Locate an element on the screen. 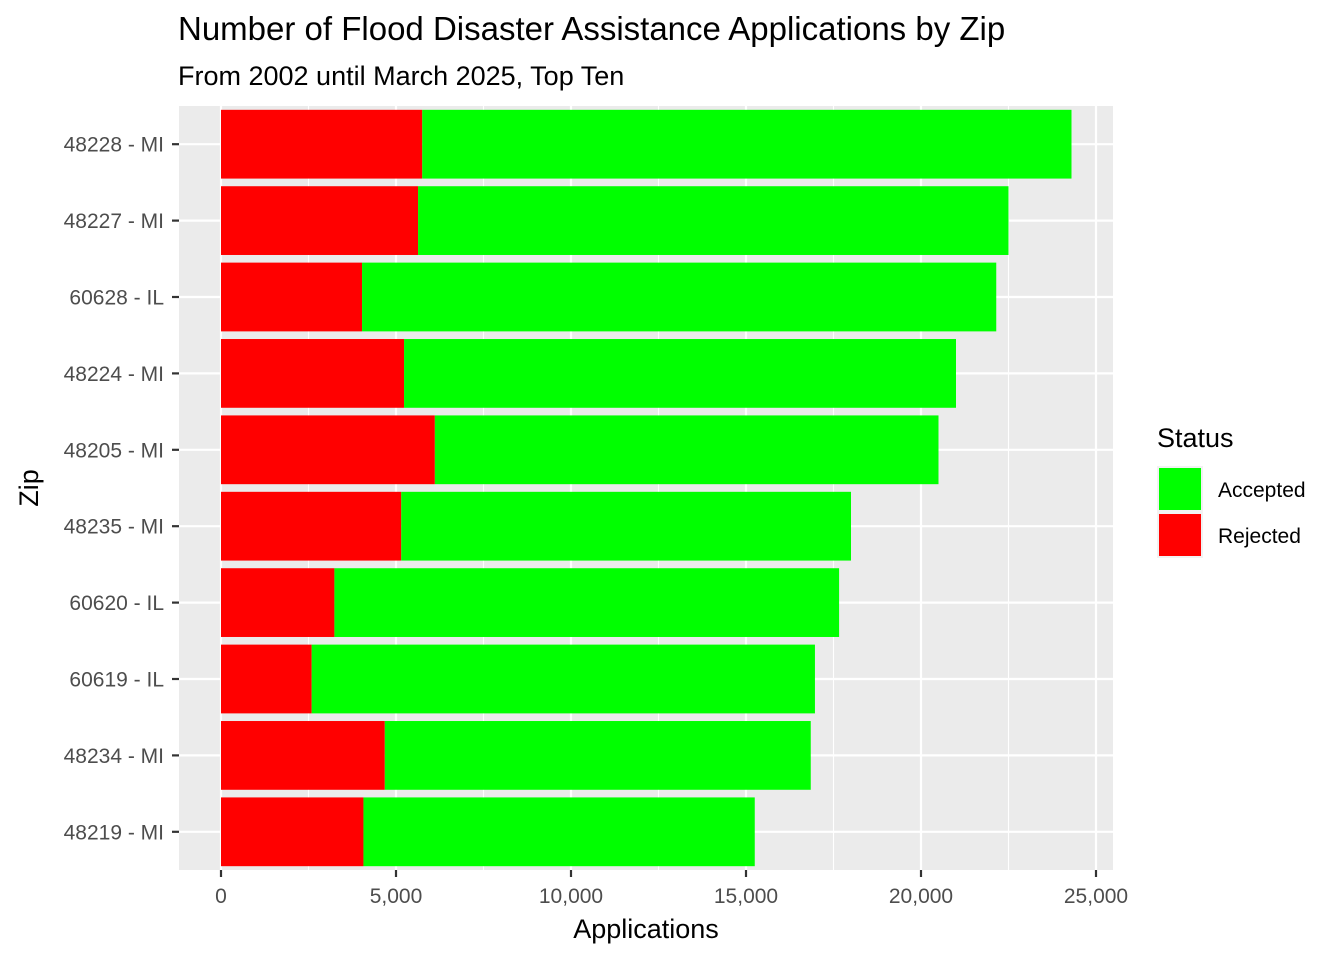 This screenshot has width=1344, height=960. y-tick-label: 48205 - MI is located at coordinates (114, 450).